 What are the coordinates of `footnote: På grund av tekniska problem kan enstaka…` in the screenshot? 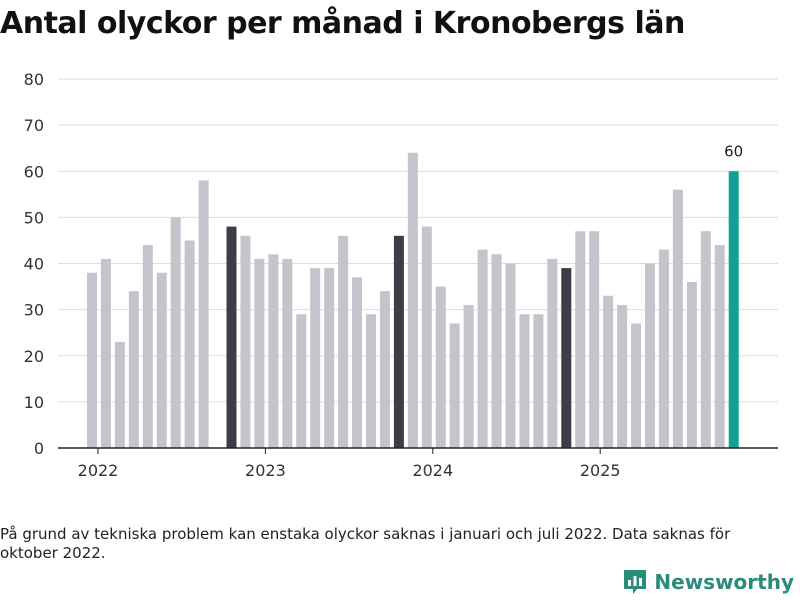 It's located at (365, 543).